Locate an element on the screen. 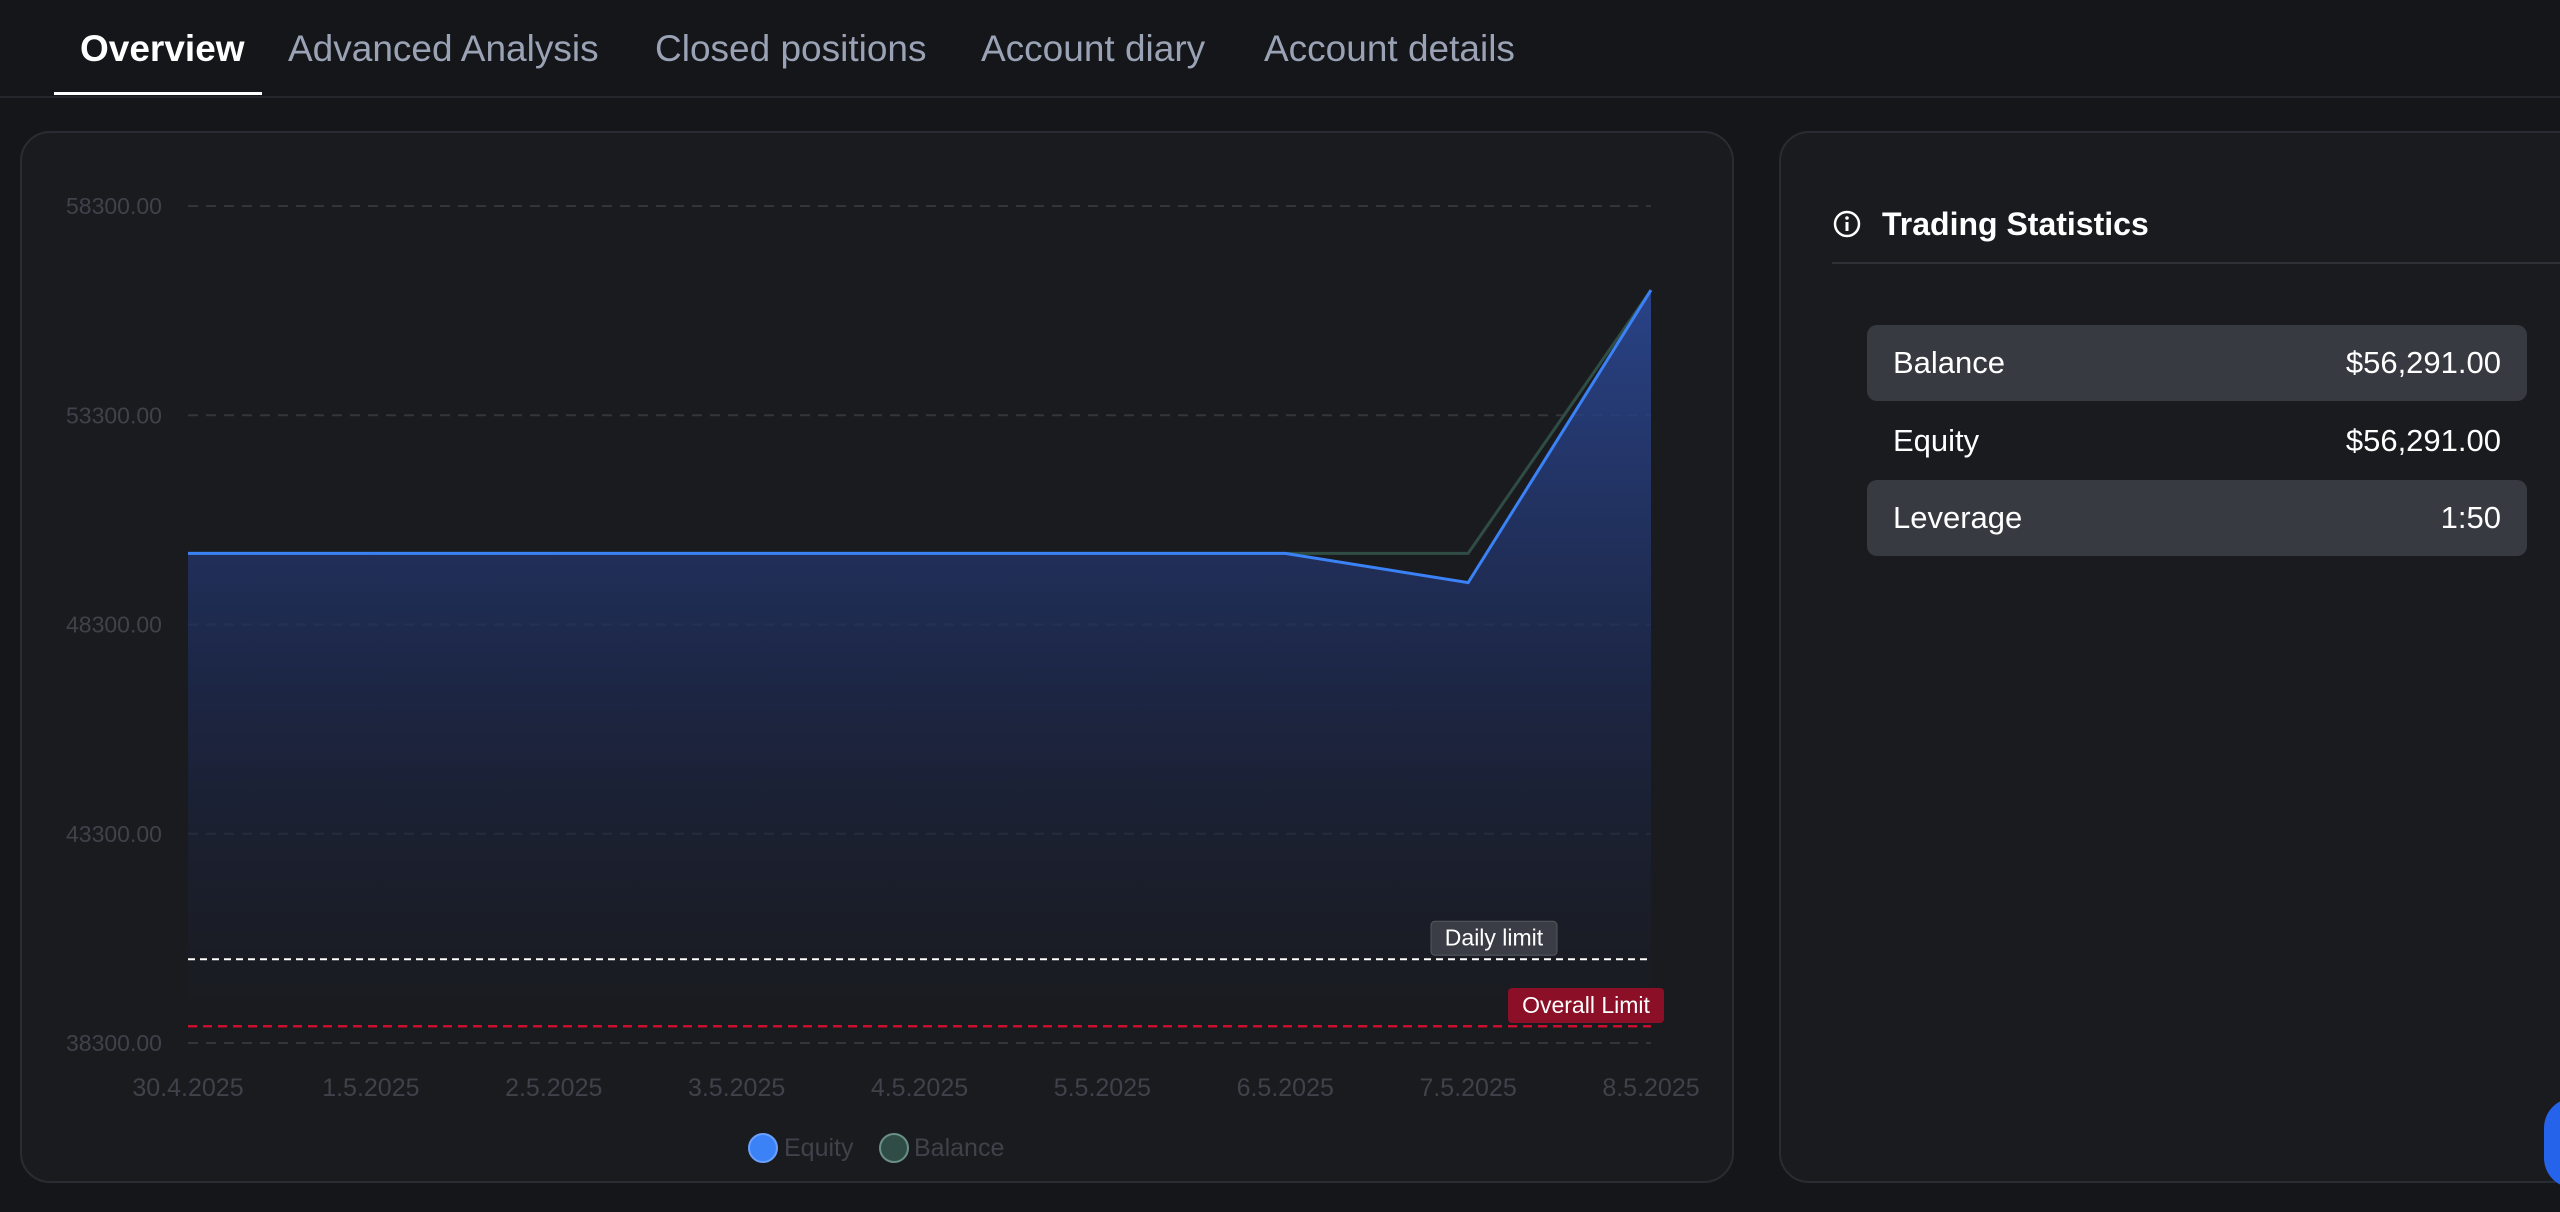 This screenshot has height=1212, width=2560. x-tick-label: 4.5.2025 is located at coordinates (919, 1088).